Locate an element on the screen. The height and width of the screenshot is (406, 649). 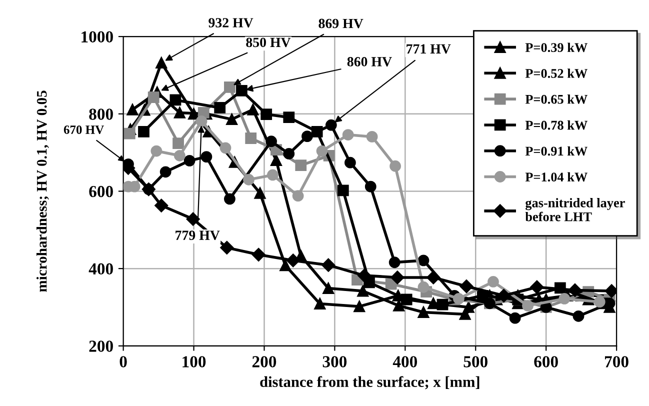
annotation: 779 HV is located at coordinates (198, 235).